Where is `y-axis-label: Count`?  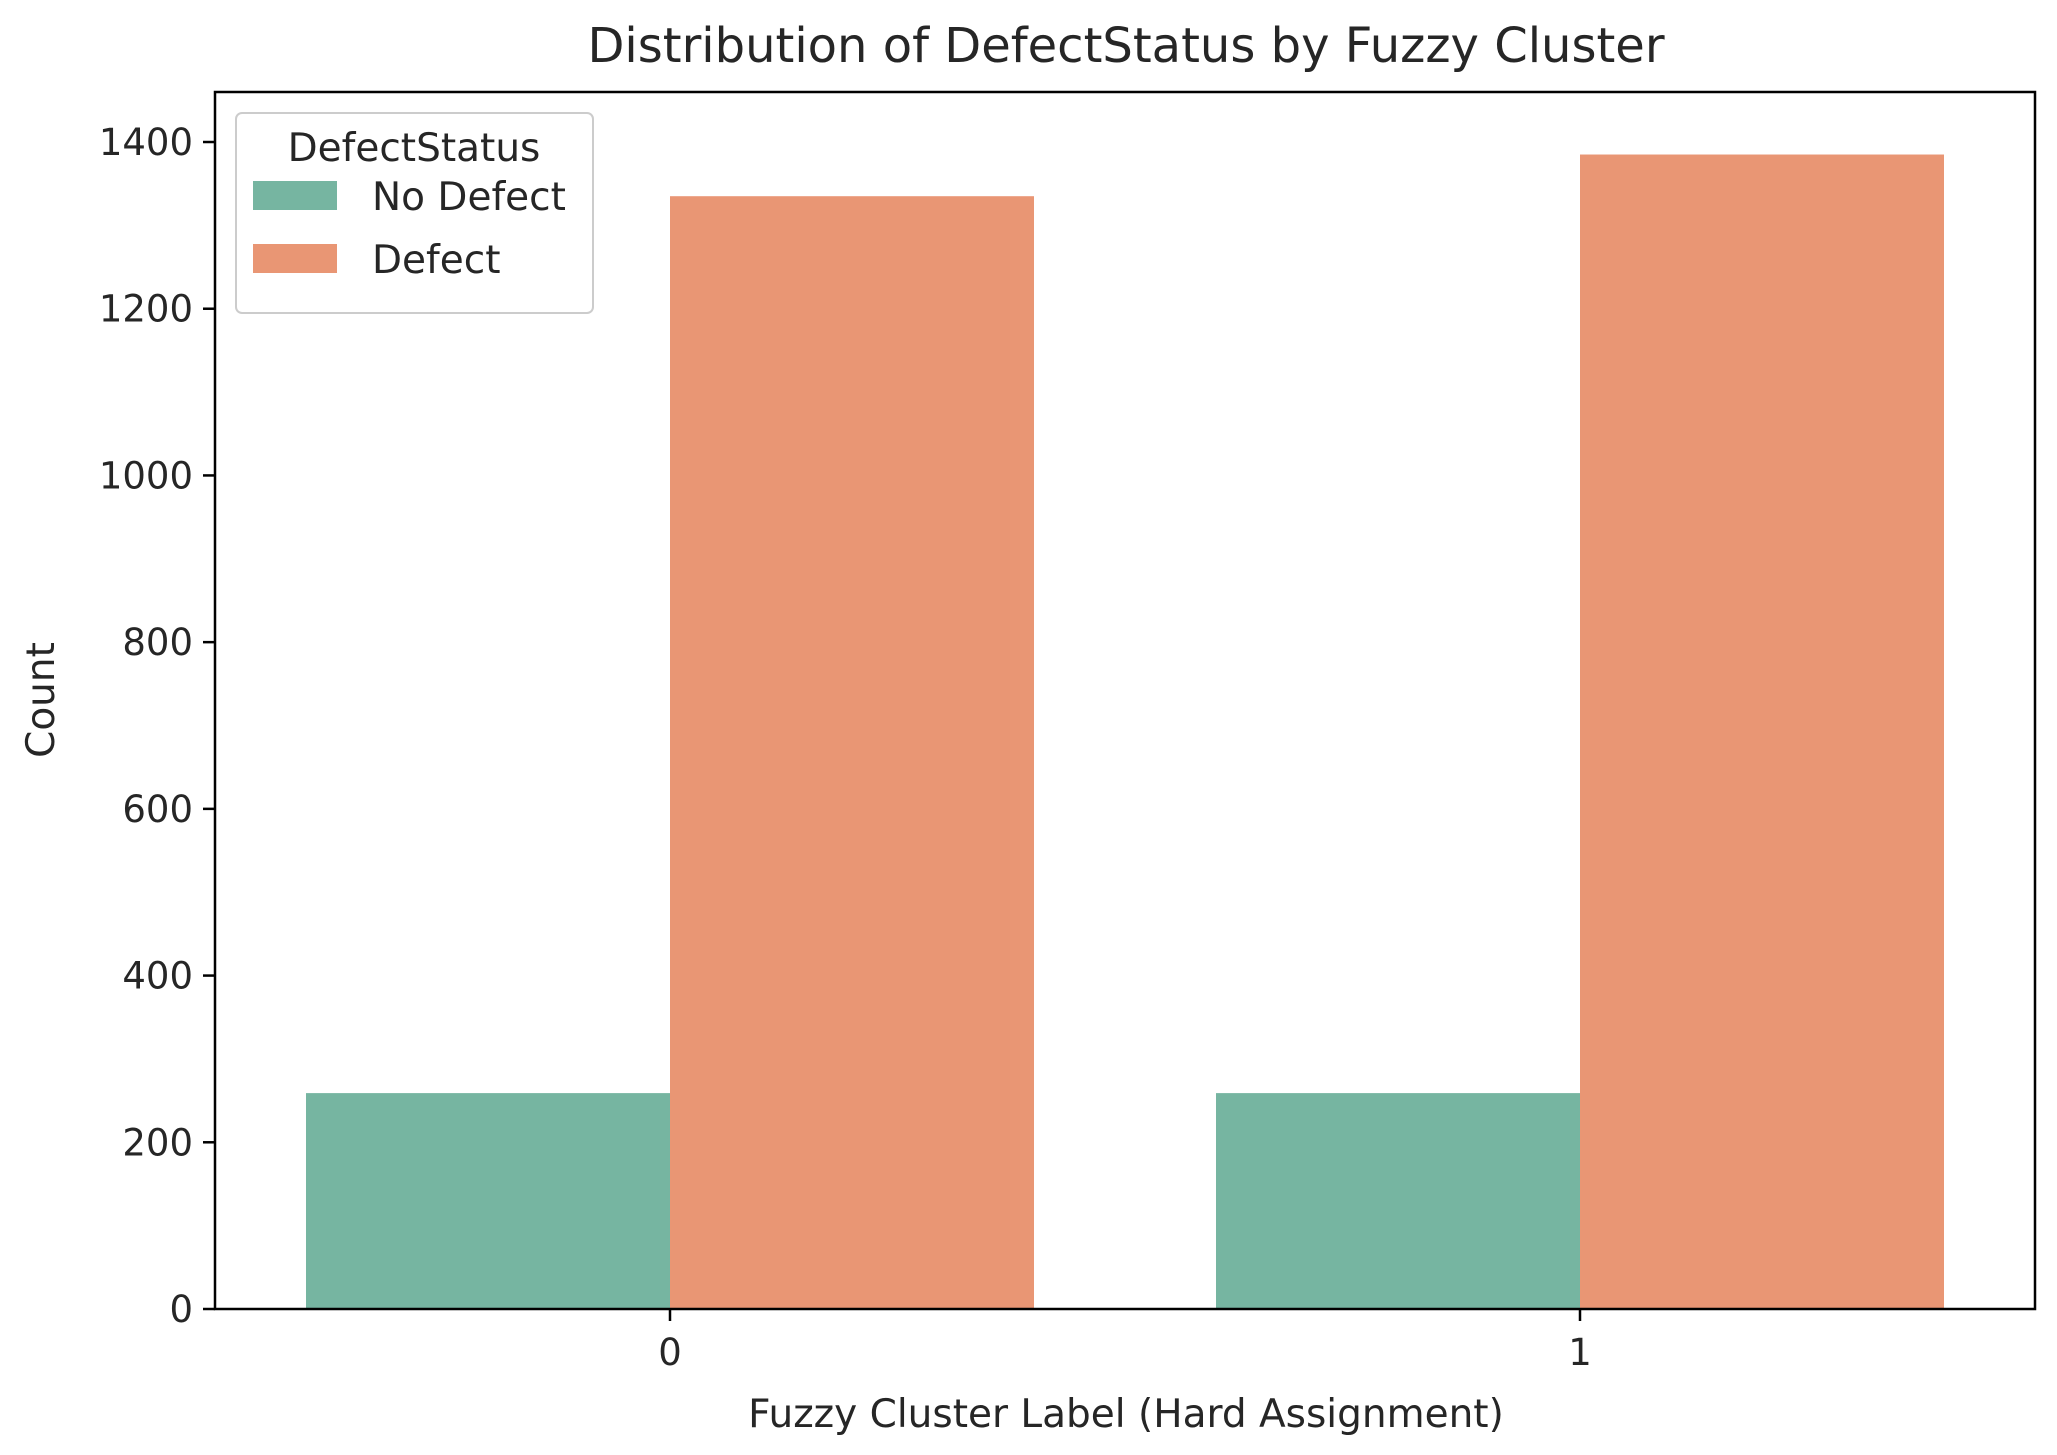
y-axis-label: Count is located at coordinates (41, 700).